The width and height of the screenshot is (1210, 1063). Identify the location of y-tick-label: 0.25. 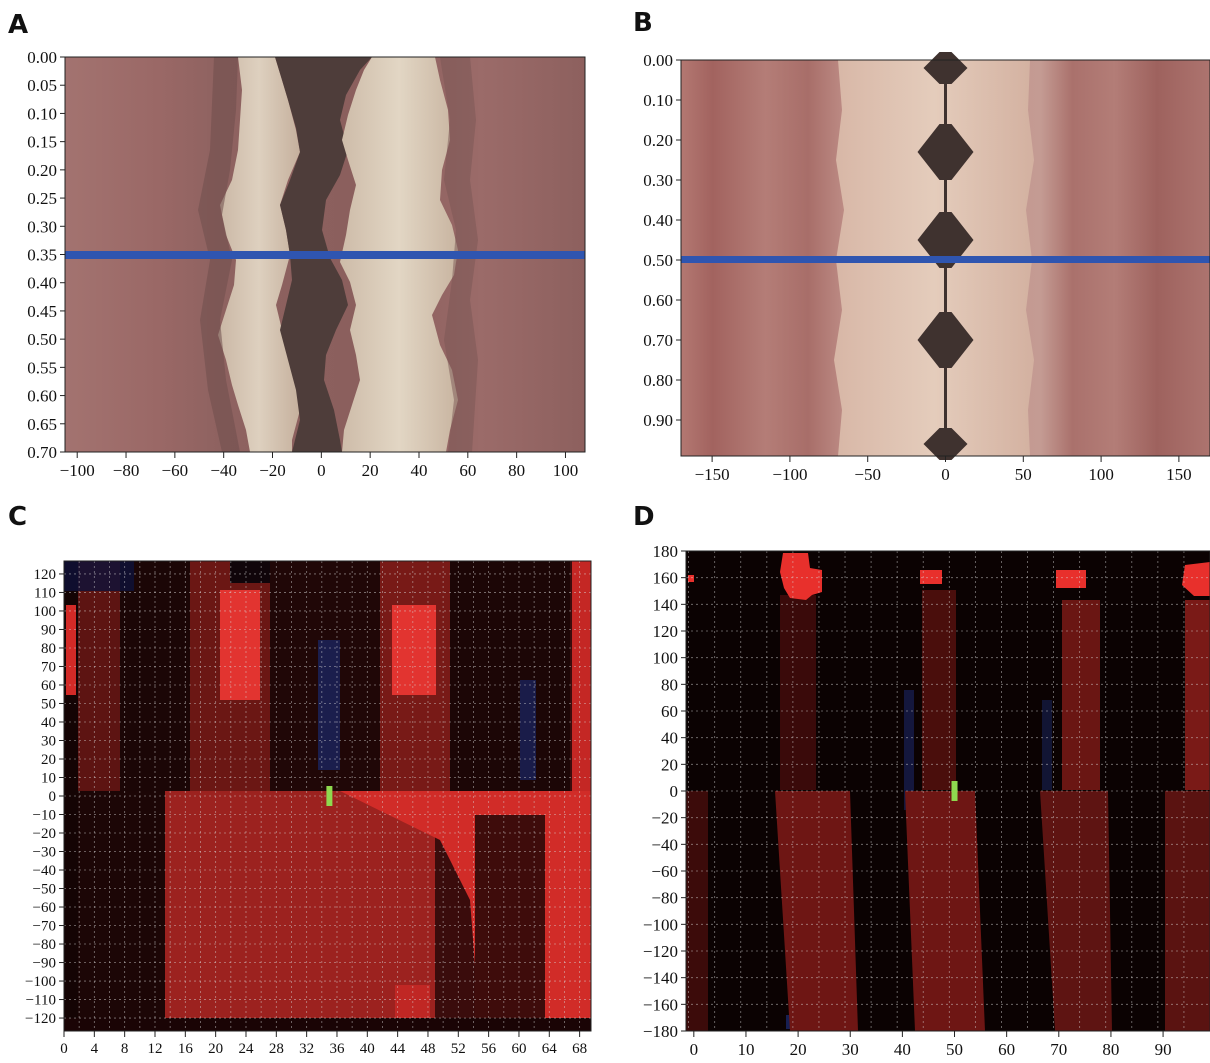
(42, 198).